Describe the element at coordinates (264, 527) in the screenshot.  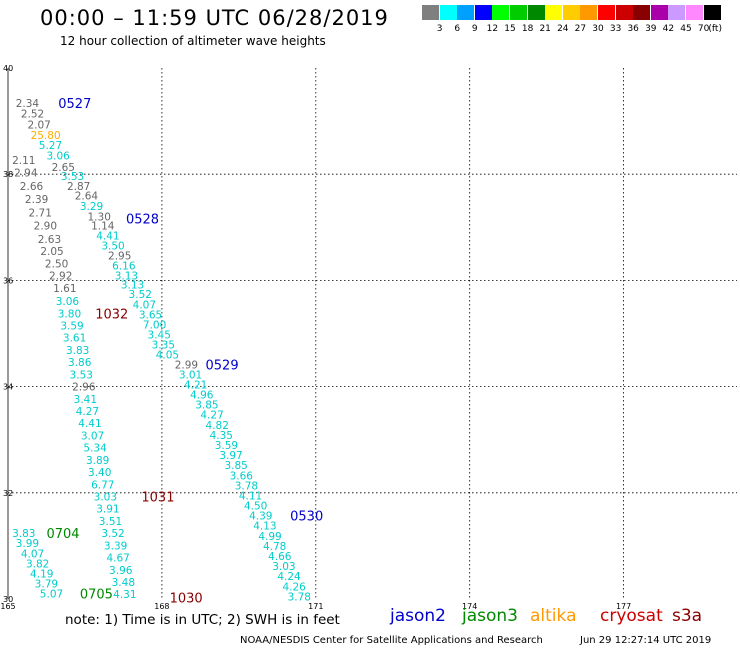
I see `wave-height-label: 4.13` at that location.